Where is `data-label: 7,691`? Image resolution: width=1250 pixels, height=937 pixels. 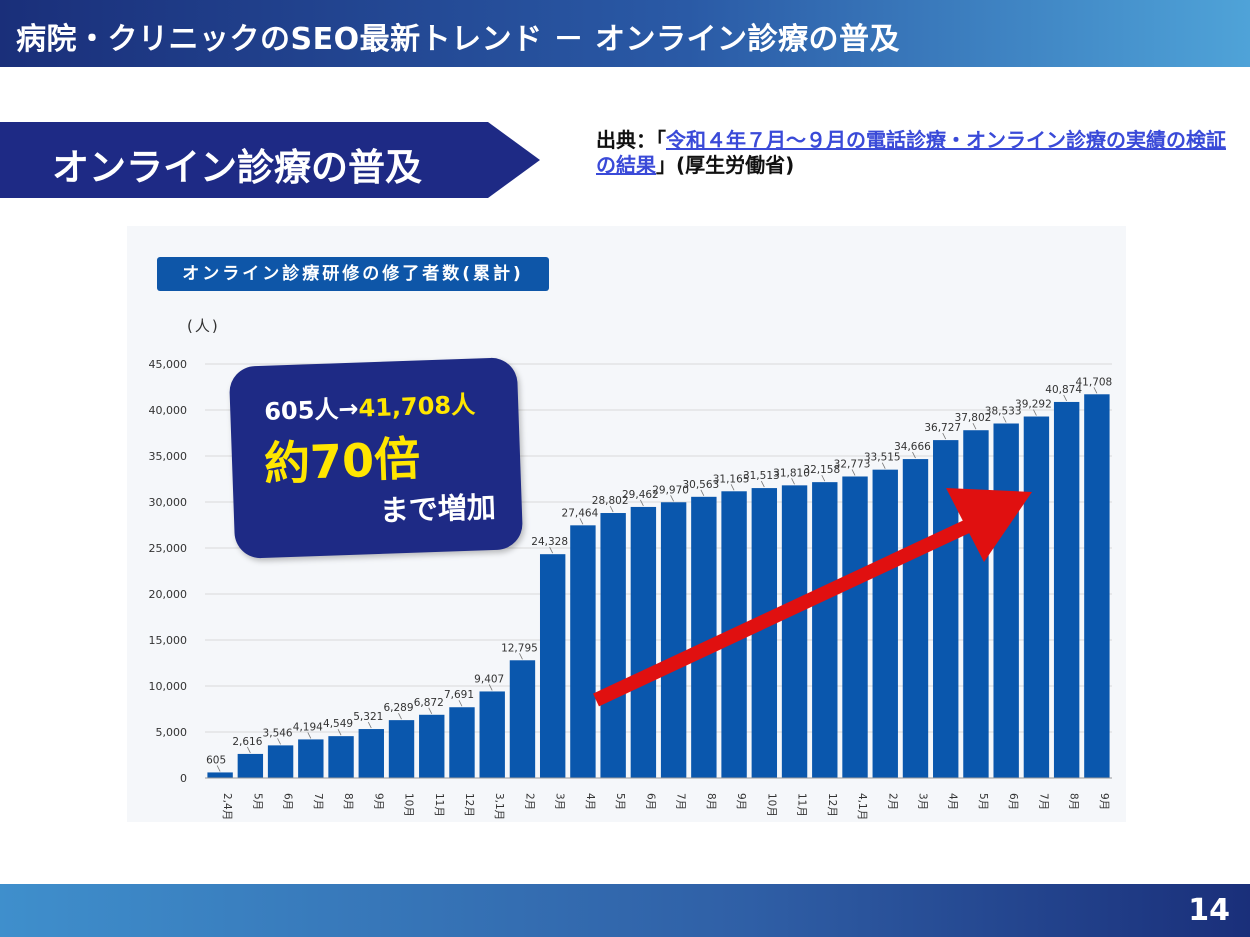 data-label: 7,691 is located at coordinates (459, 695).